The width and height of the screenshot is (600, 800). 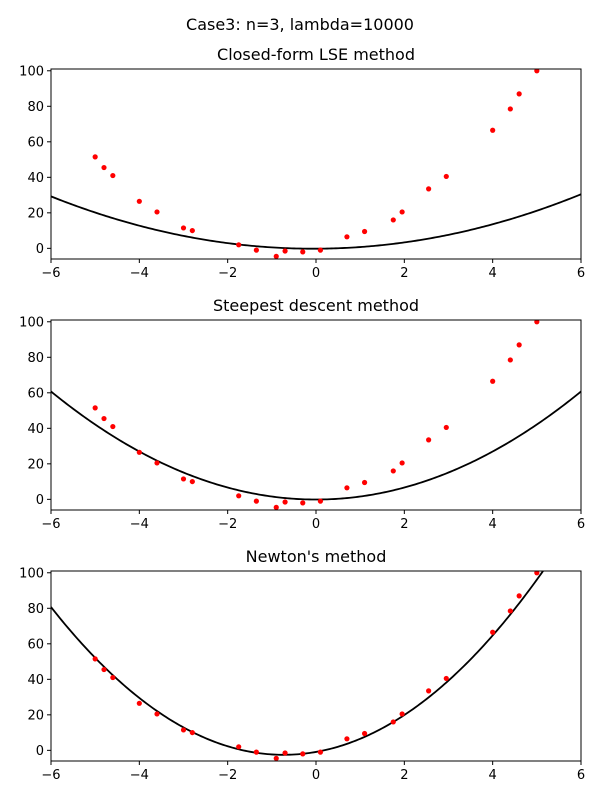 What do you see at coordinates (316, 54) in the screenshot?
I see `panel-title: Closed-form LSE method` at bounding box center [316, 54].